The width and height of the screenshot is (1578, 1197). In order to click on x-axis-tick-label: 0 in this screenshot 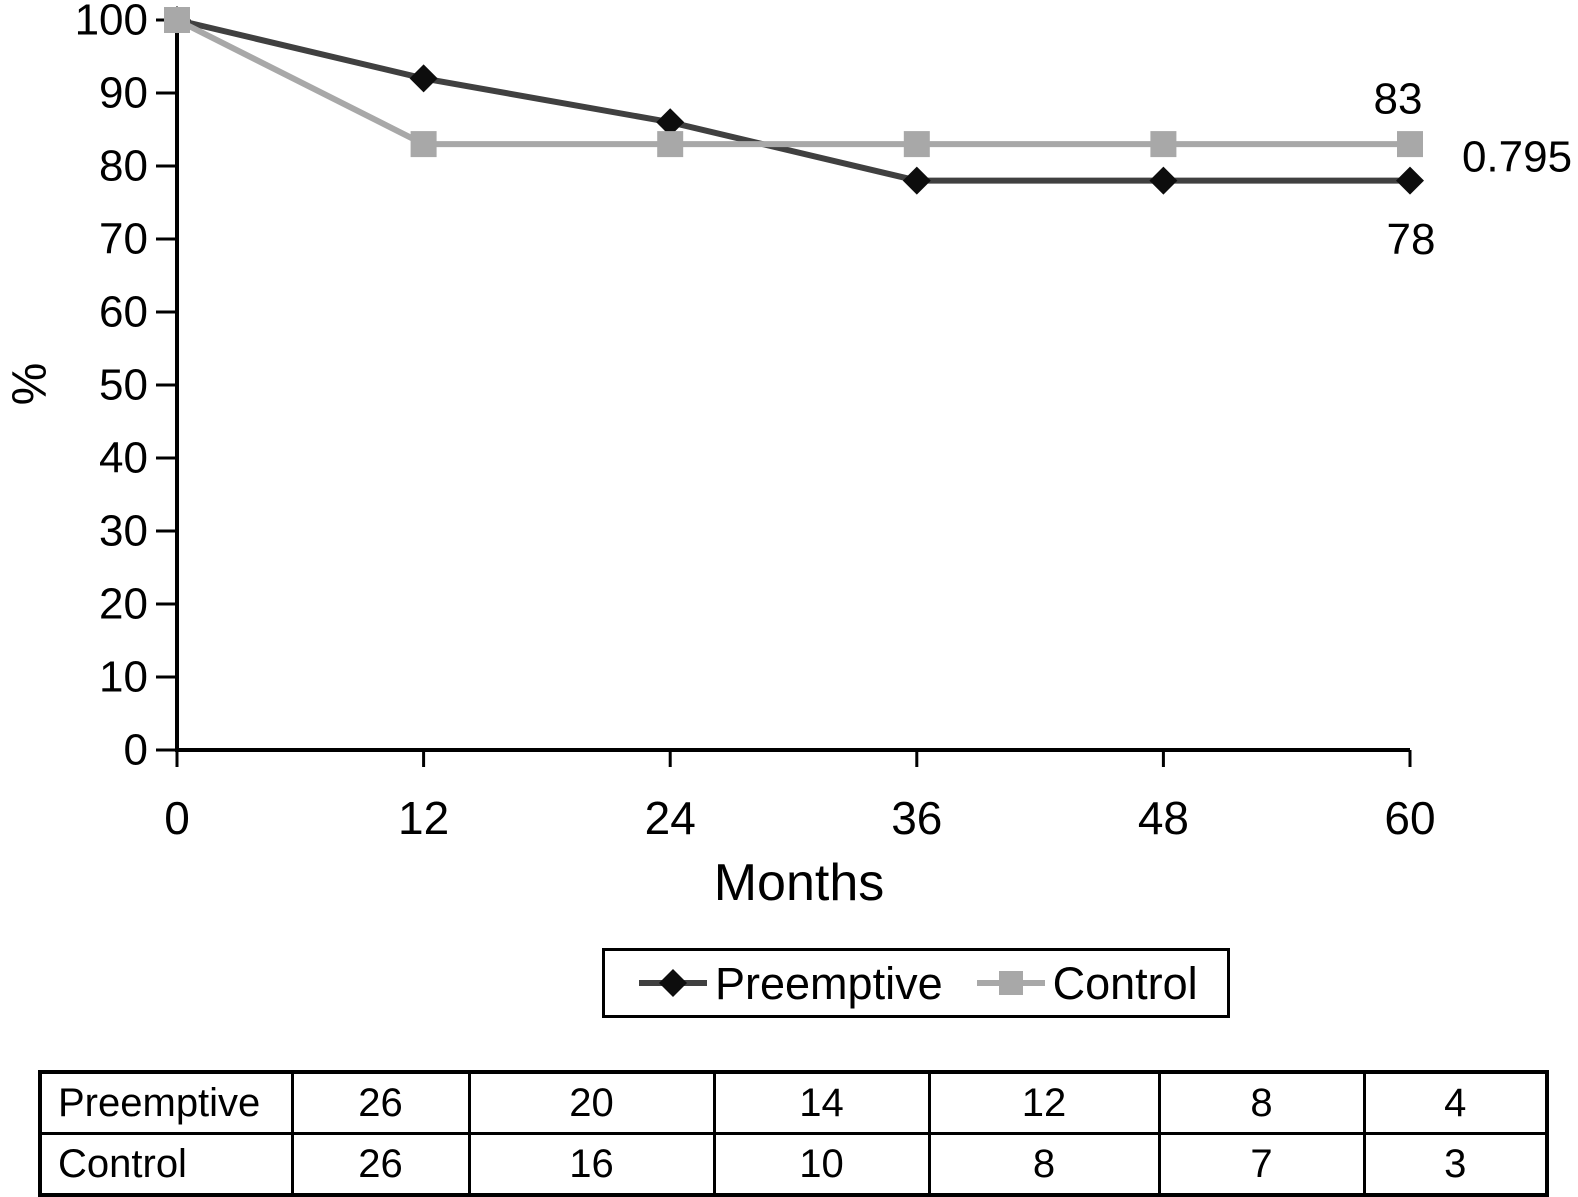, I will do `click(177, 818)`.